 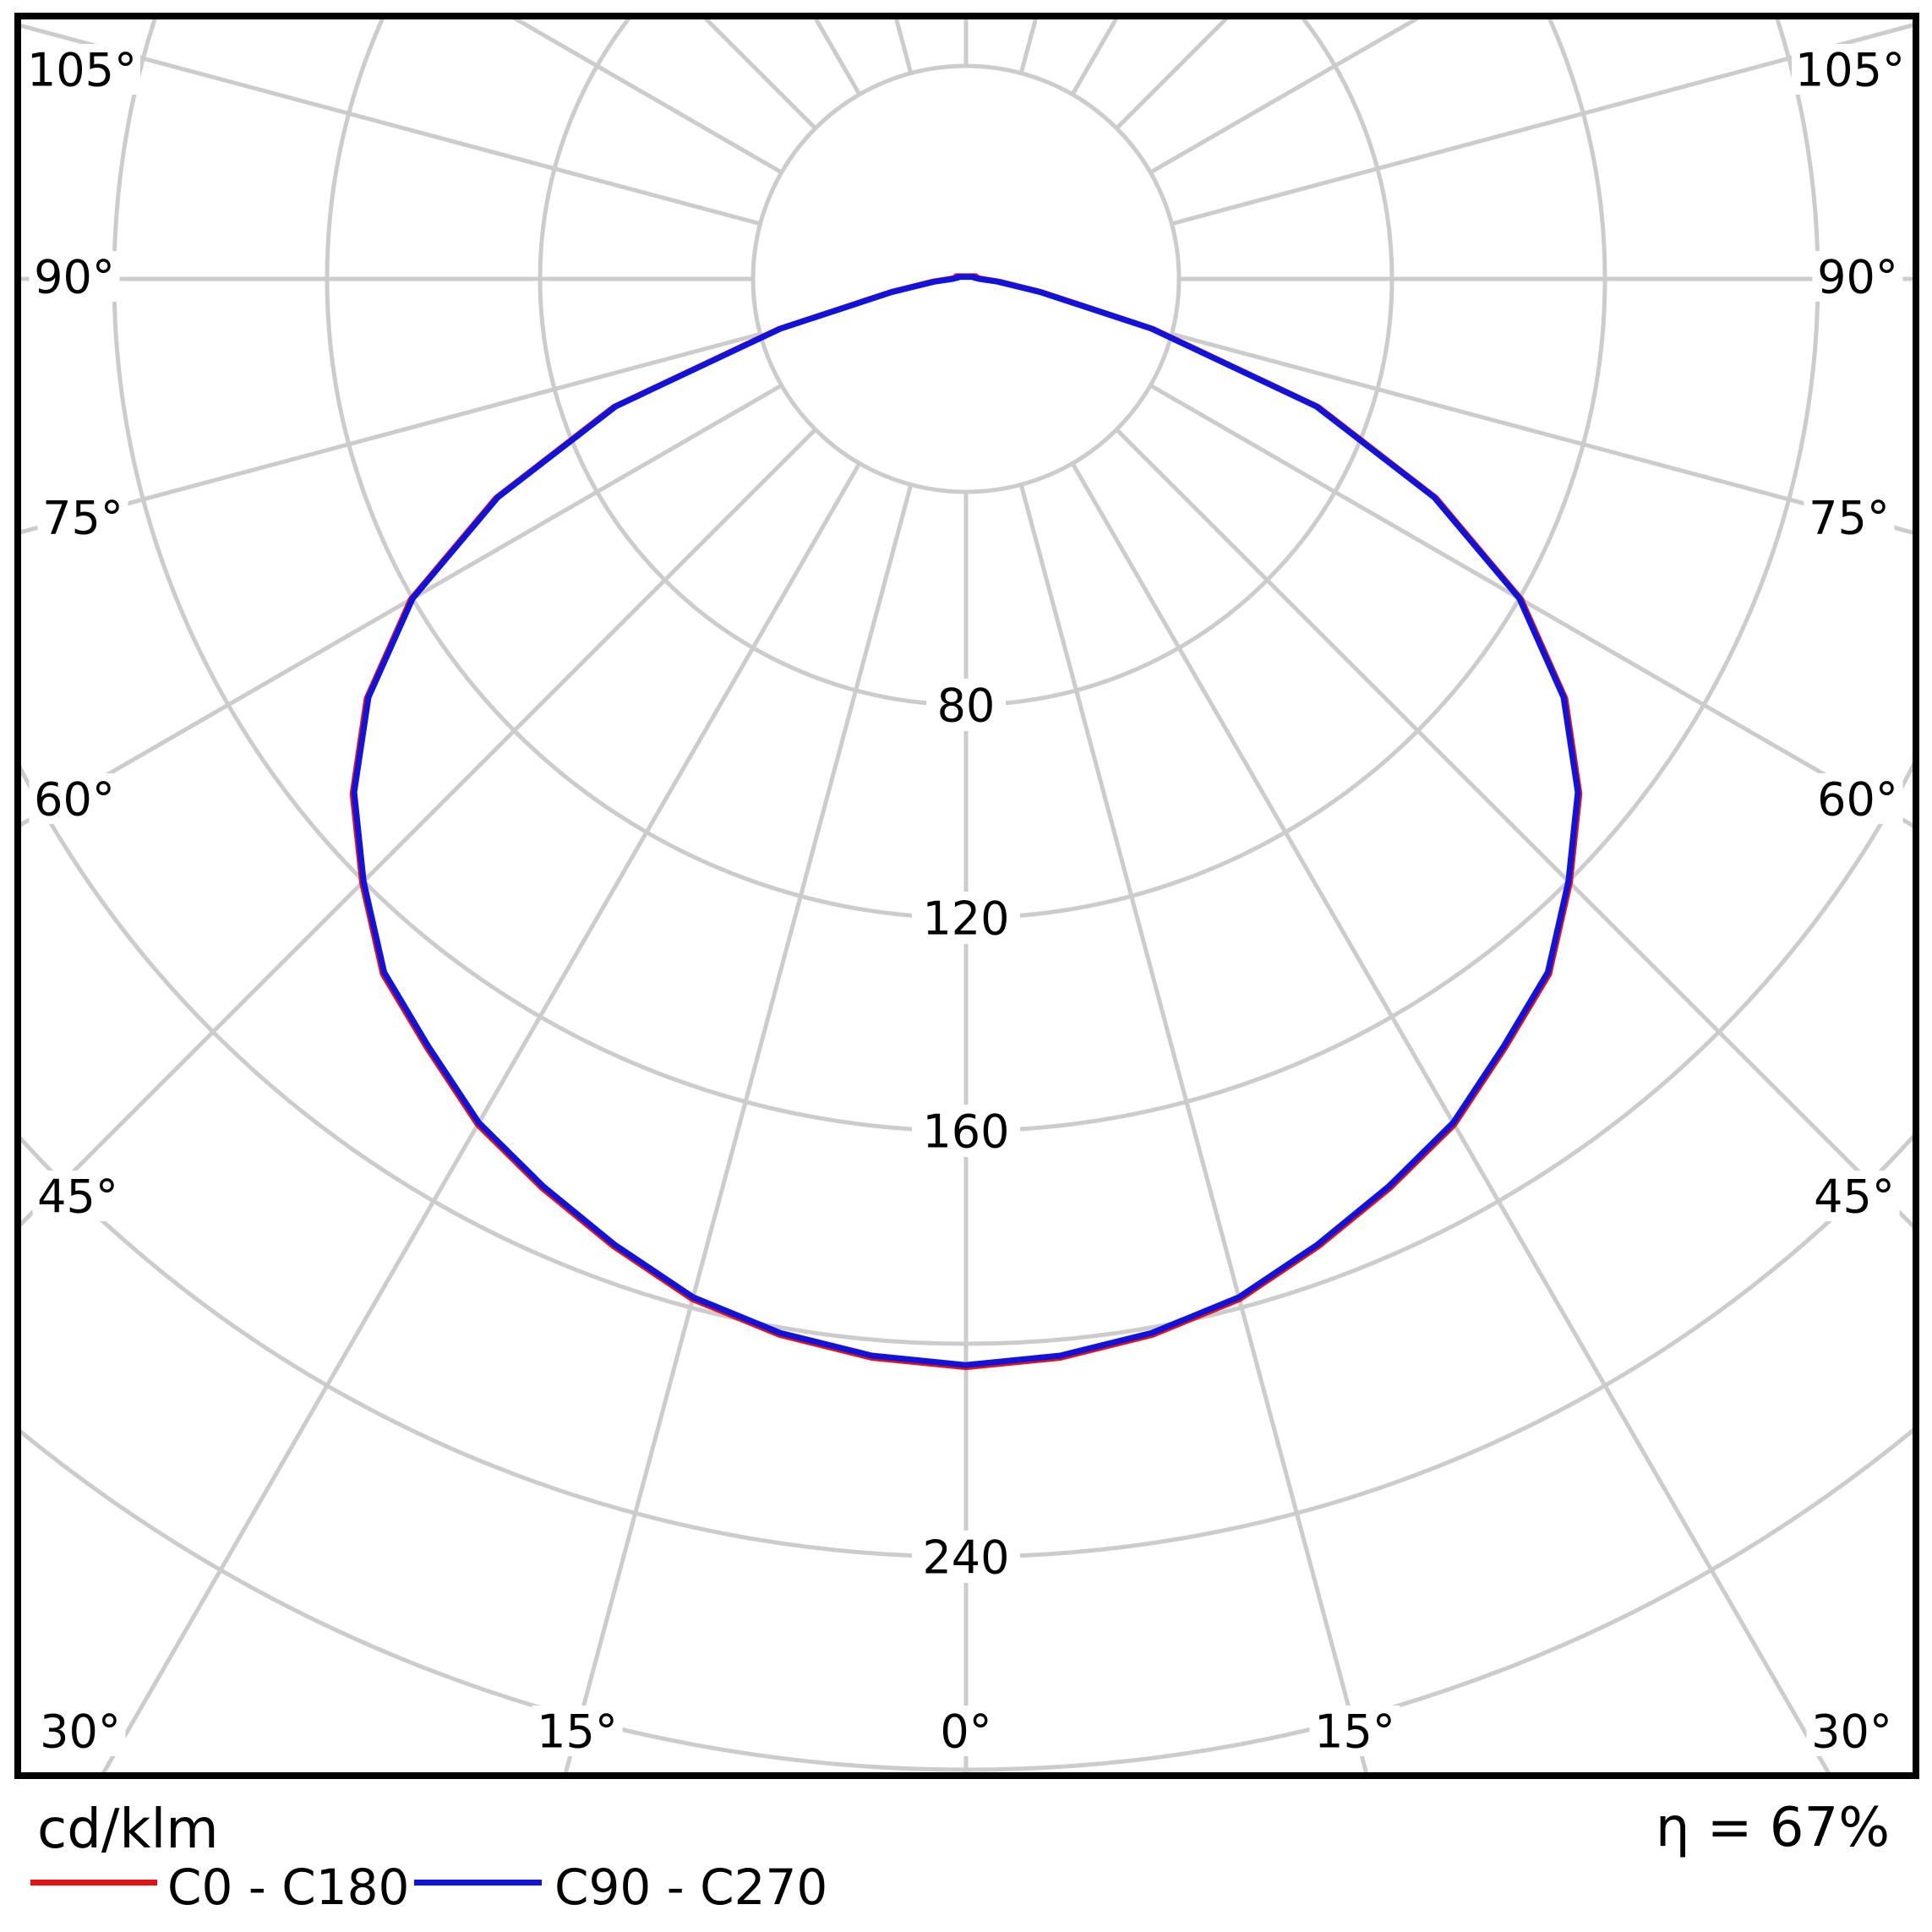 I want to click on chart-unit-label: cd/klm, so click(x=128, y=1829).